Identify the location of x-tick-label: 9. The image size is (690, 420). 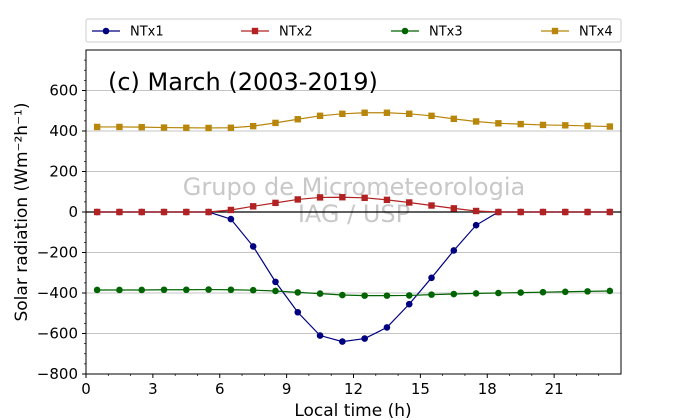
(287, 389).